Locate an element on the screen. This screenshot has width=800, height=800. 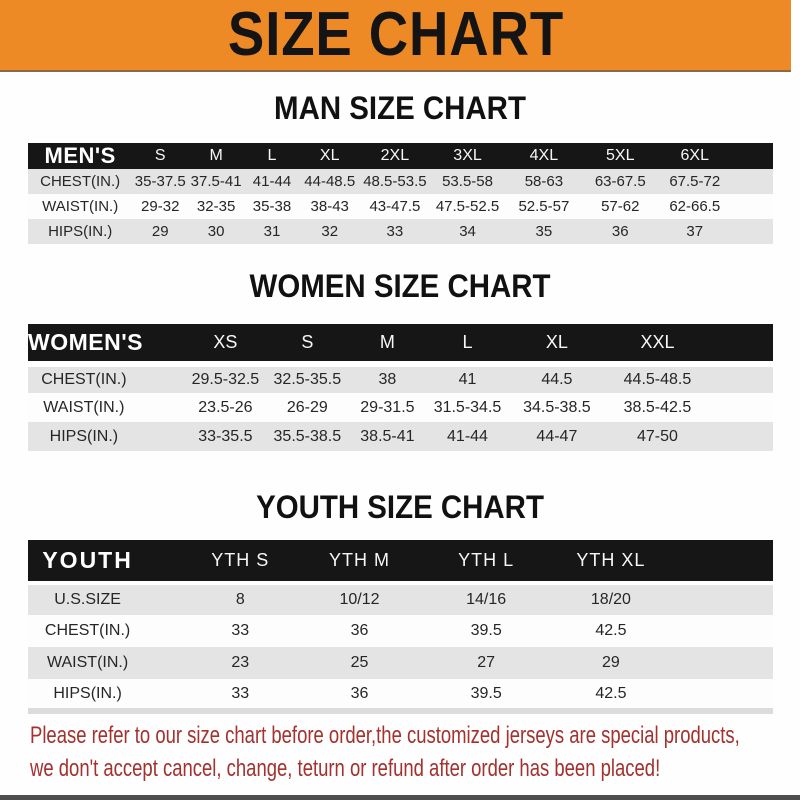
men-section-heading: MAN SIZE CHART is located at coordinates (400, 108).